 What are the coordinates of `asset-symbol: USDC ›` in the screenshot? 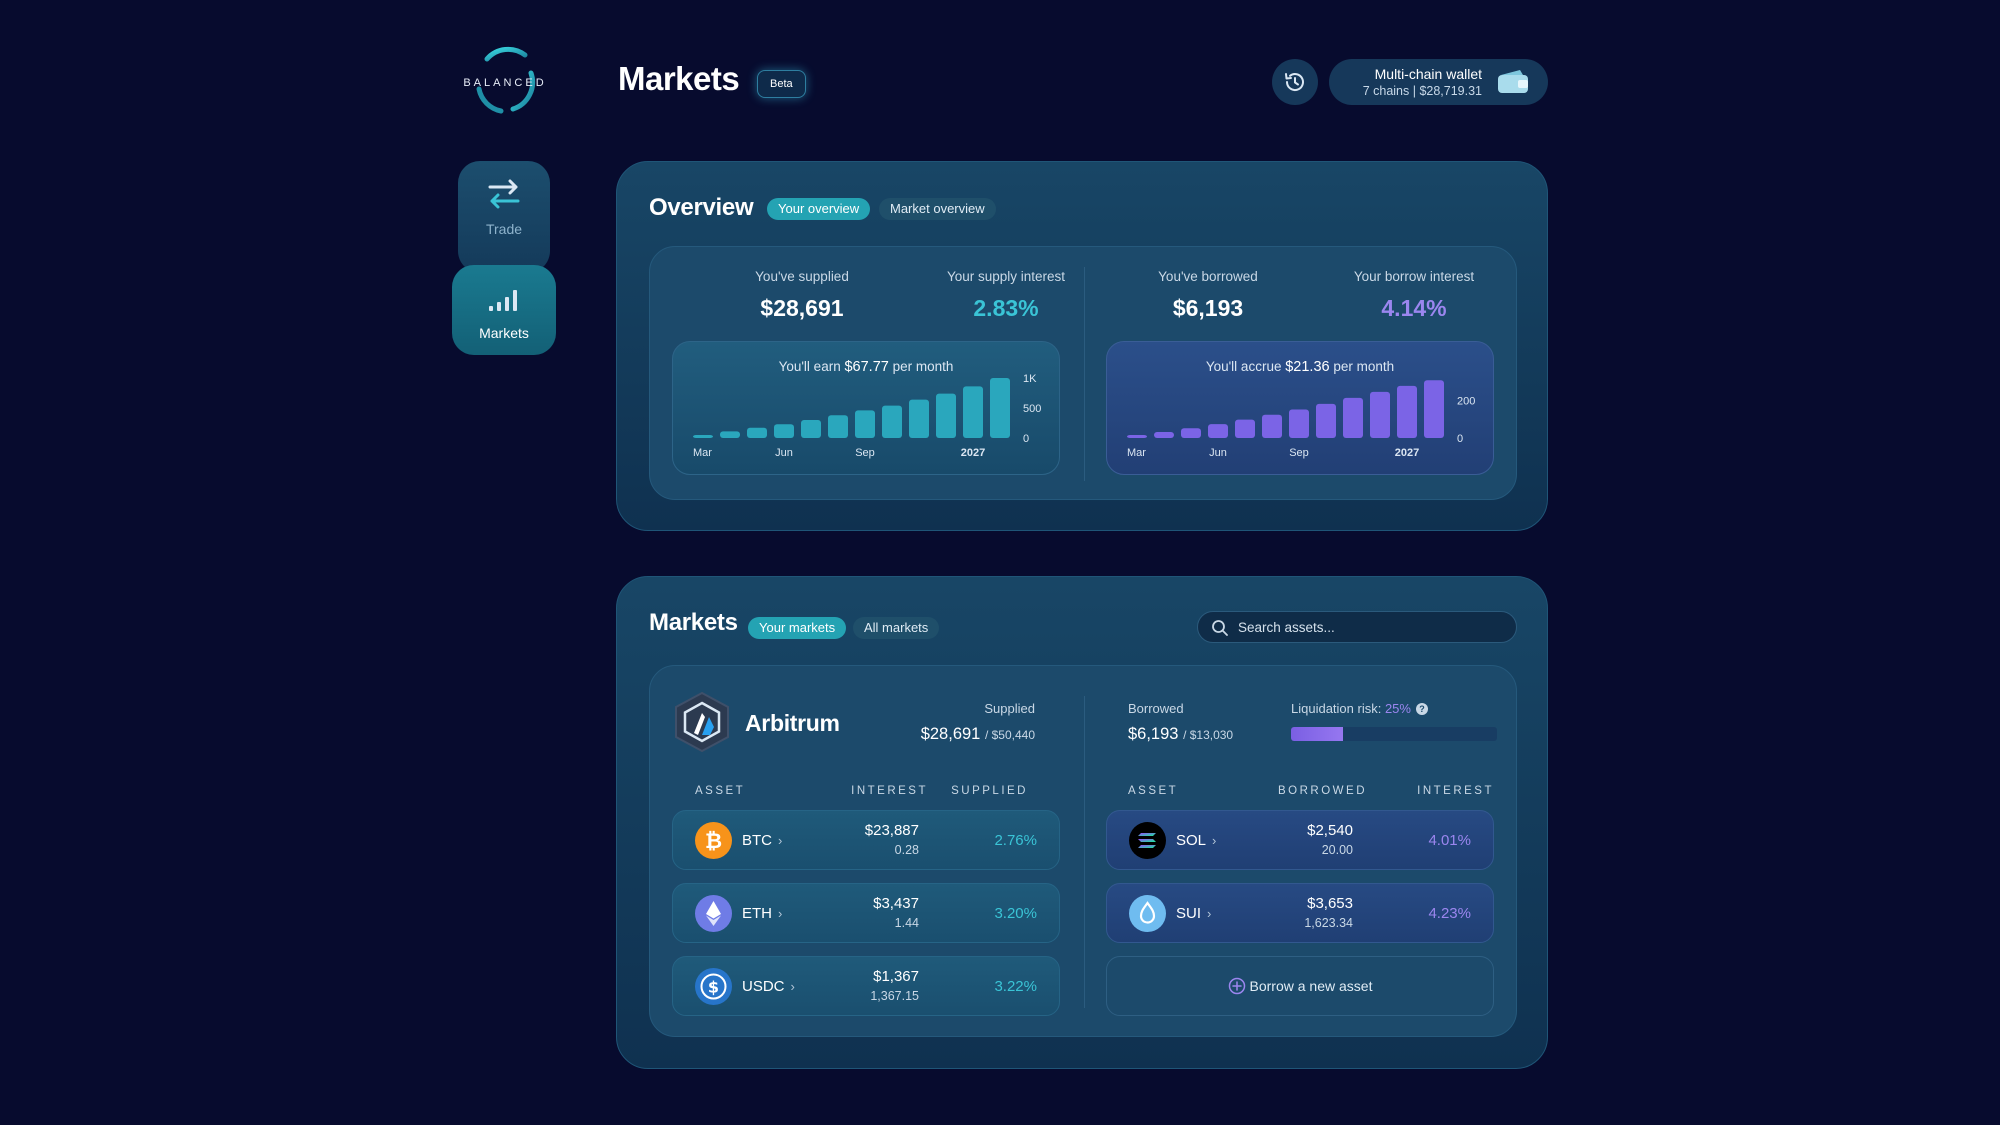 It's located at (768, 986).